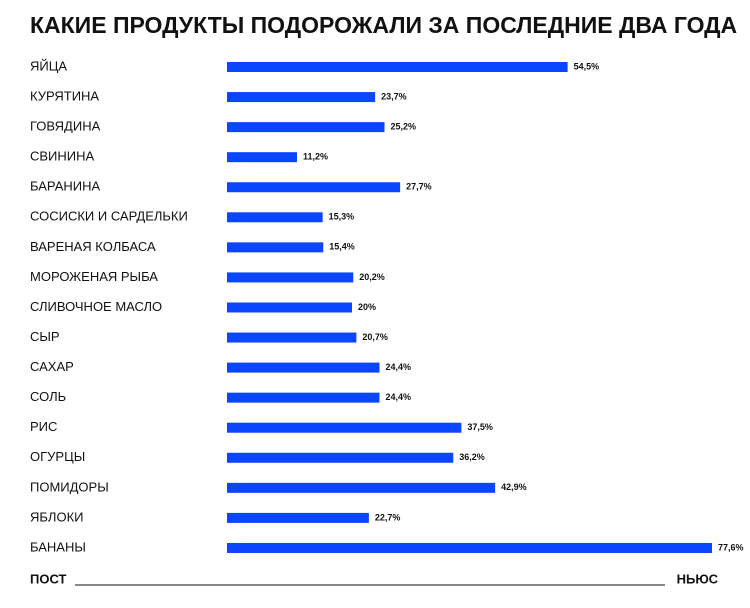 Image resolution: width=750 pixels, height=608 pixels. Describe the element at coordinates (514, 487) in the screenshot. I see `value-label: 42,9%` at that location.